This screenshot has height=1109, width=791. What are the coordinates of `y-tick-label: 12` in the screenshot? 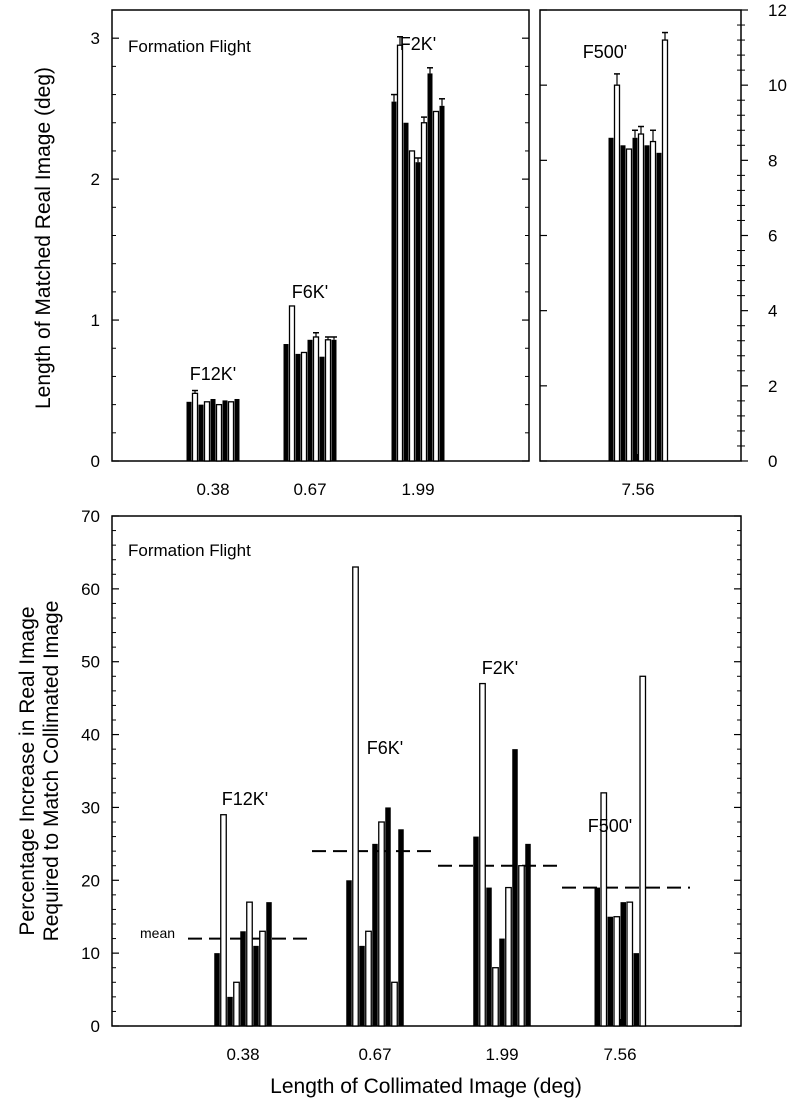 It's located at (777, 10).